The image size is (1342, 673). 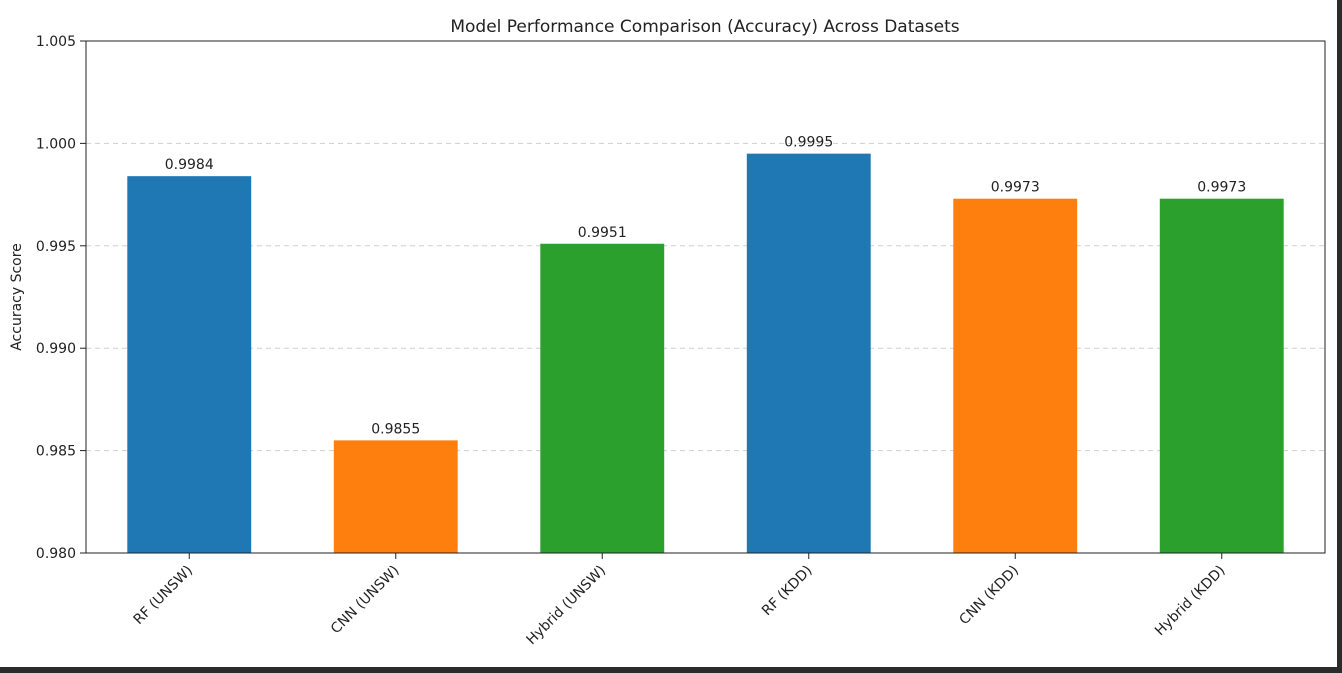 I want to click on x-tick-label: CNN (UNSW), so click(x=365, y=600).